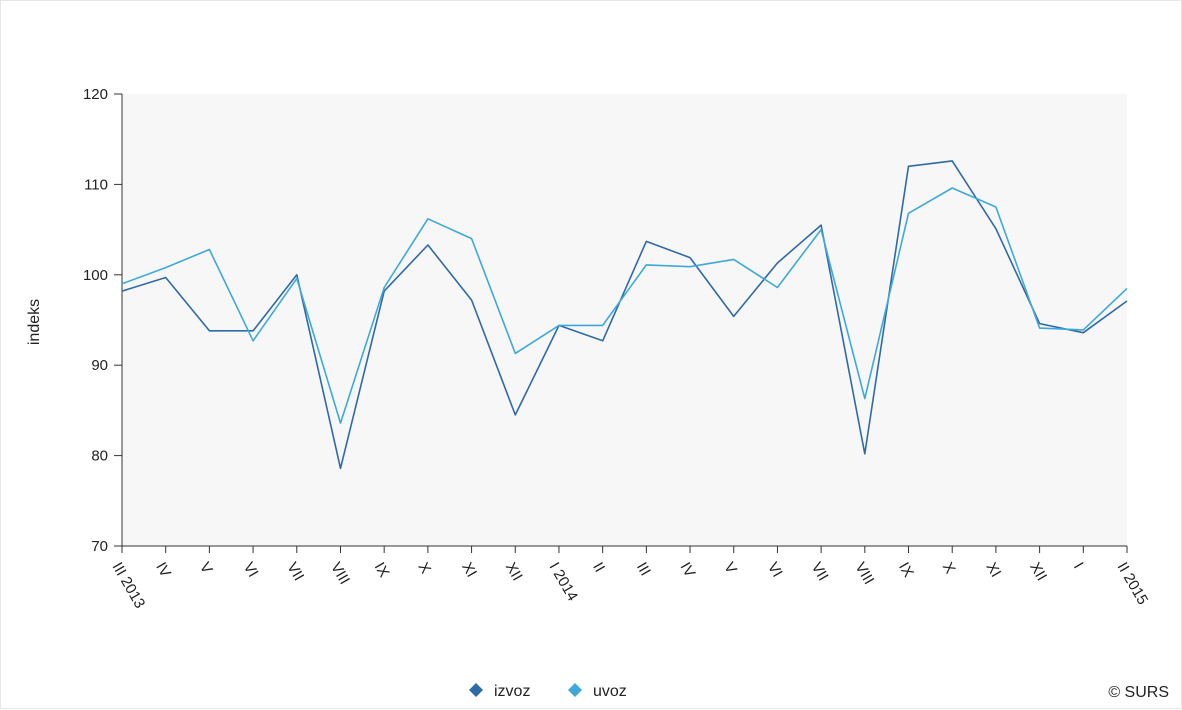 This screenshot has width=1182, height=710. I want to click on y-axis-label: indeks, so click(34, 322).